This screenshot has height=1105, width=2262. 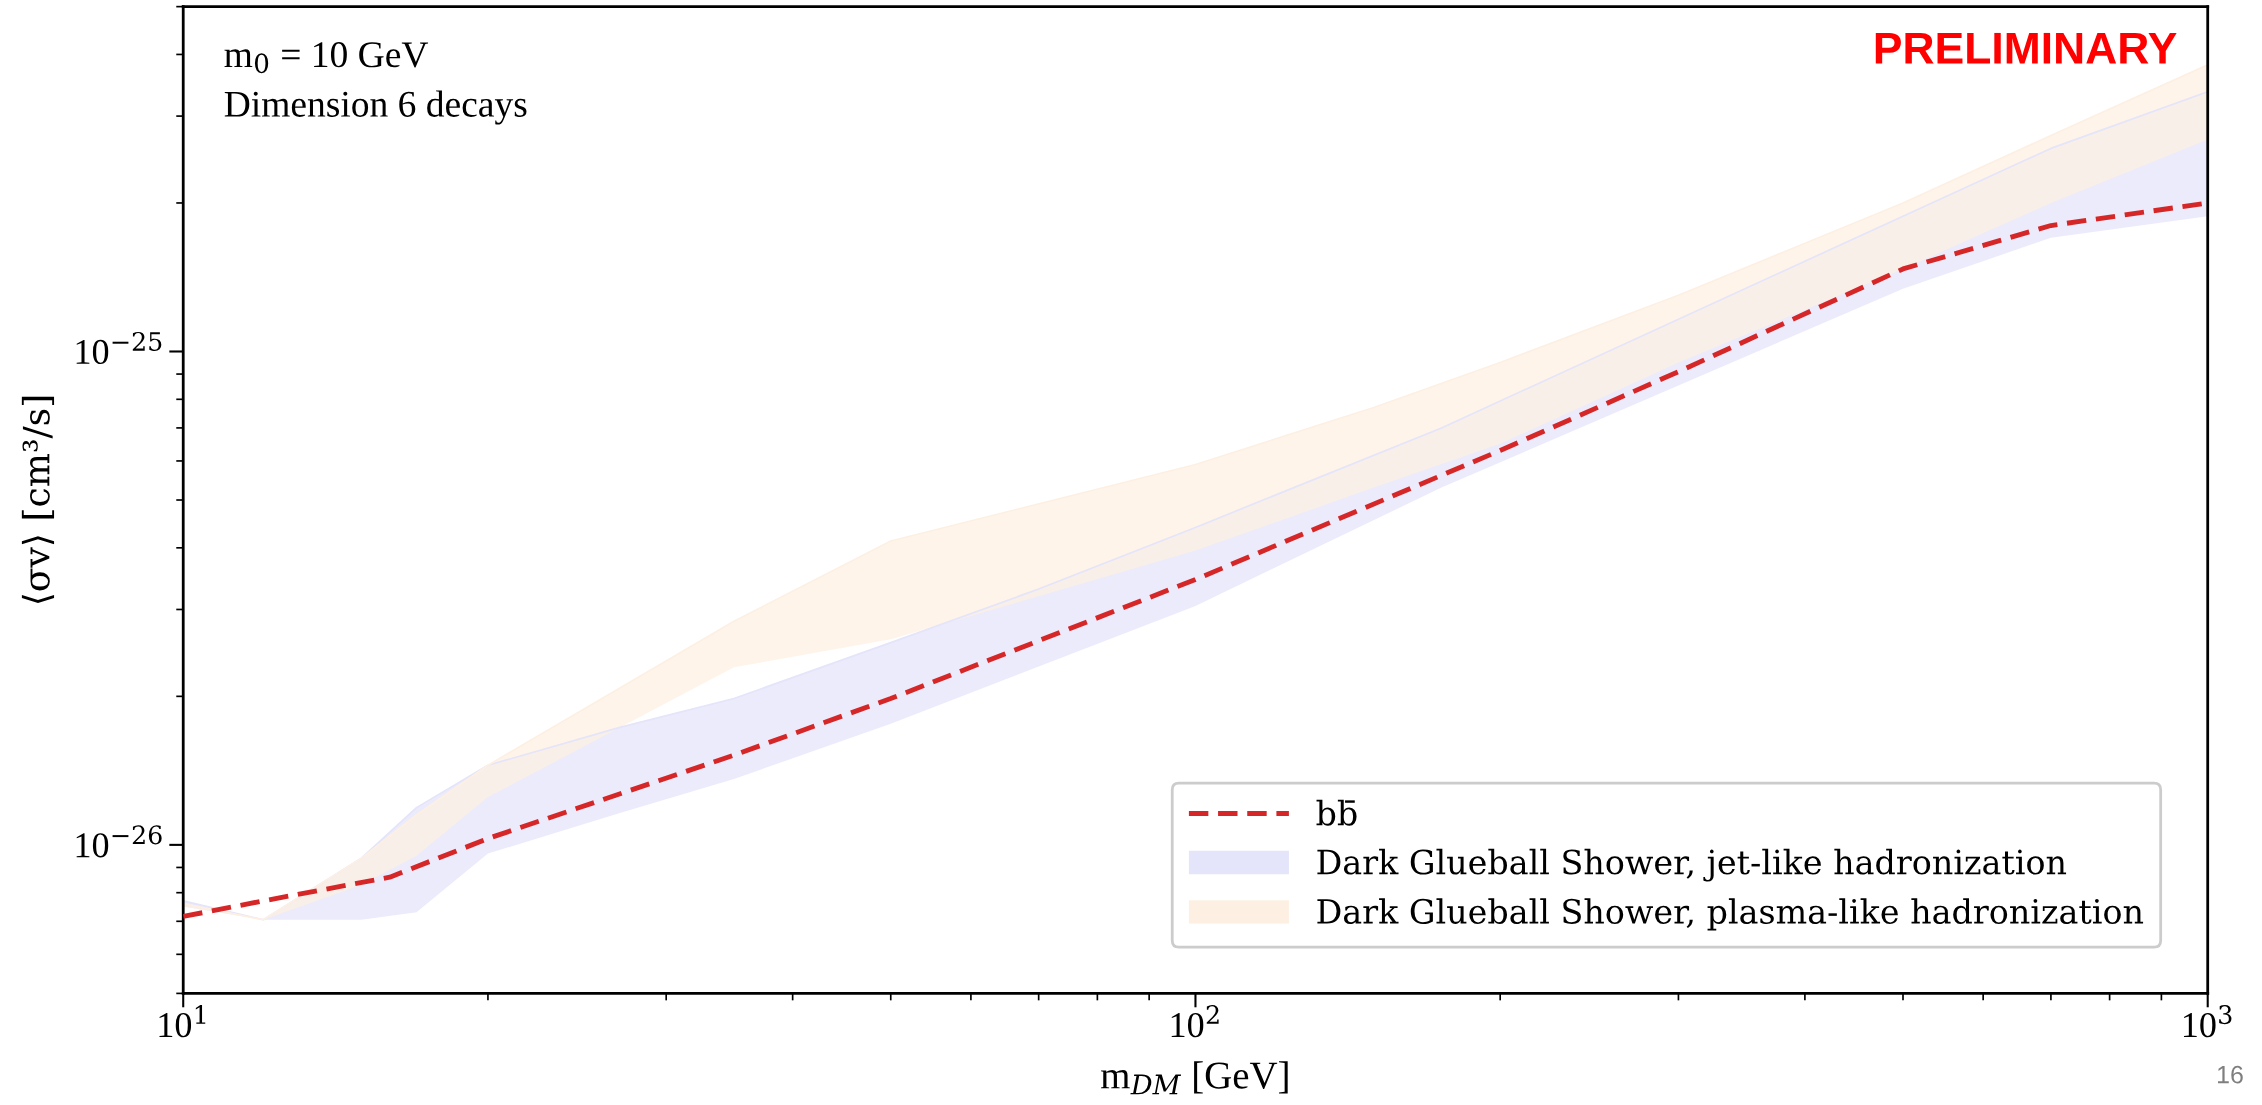 What do you see at coordinates (2026, 48) in the screenshot?
I see `annotation: PRELIMINARY` at bounding box center [2026, 48].